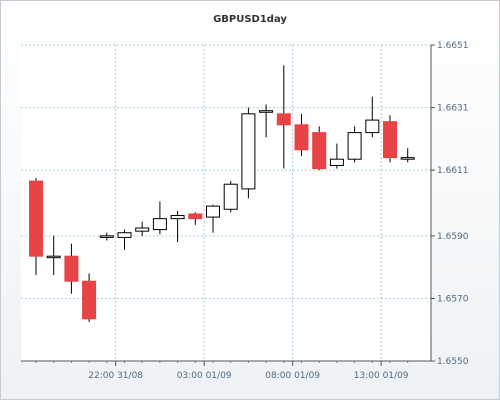 This screenshot has height=401, width=500. What do you see at coordinates (115, 376) in the screenshot?
I see `x-tick-label: 22:00 31/08` at bounding box center [115, 376].